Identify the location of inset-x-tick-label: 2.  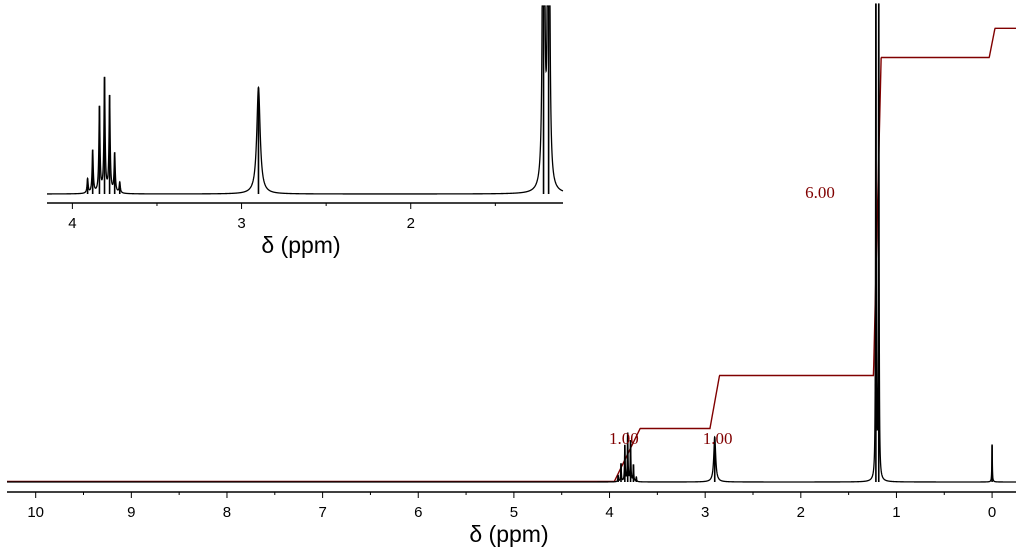
(411, 223).